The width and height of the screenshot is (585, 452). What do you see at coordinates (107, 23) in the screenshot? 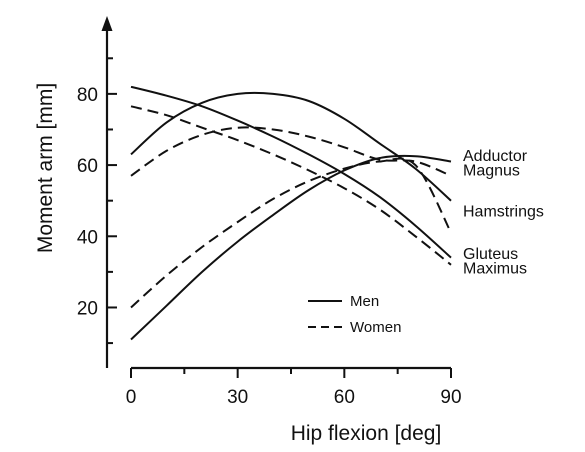
I see `y-axis-arrow-icon` at bounding box center [107, 23].